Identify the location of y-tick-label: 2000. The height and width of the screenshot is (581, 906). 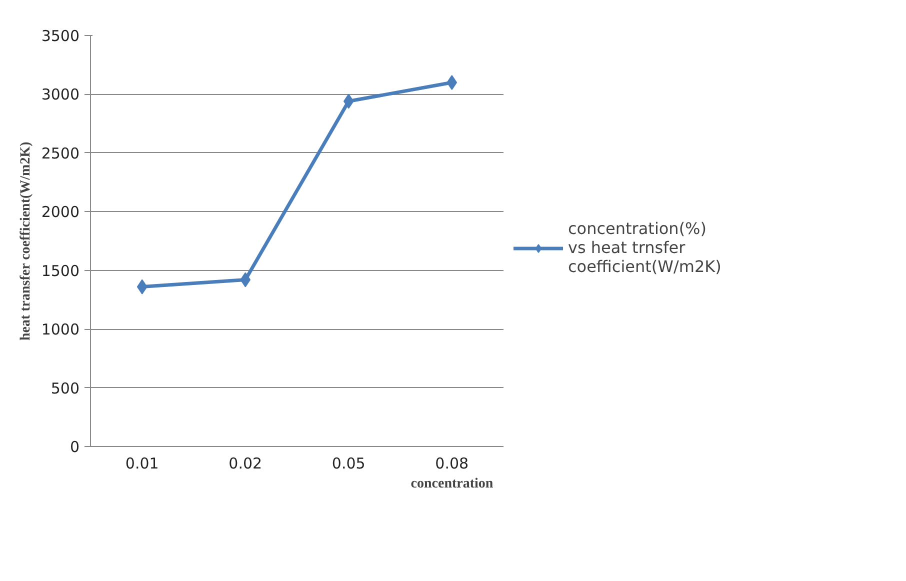
(60, 212).